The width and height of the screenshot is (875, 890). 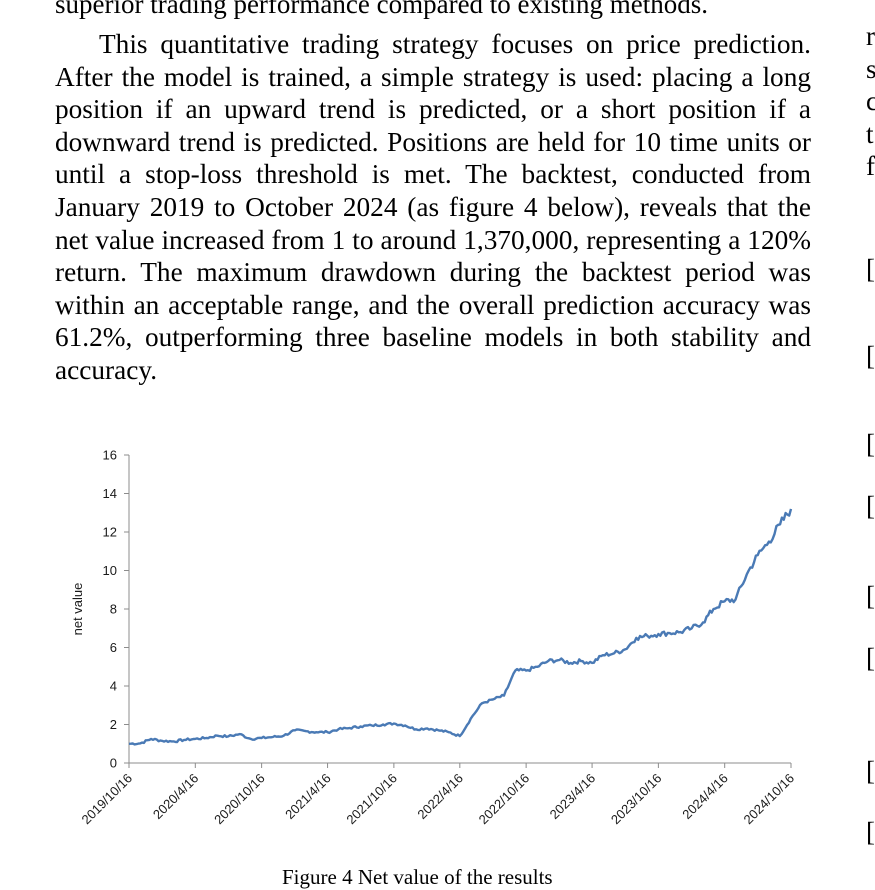 I want to click on figure-caption: Figure 4 Net value of the results, so click(x=417, y=877).